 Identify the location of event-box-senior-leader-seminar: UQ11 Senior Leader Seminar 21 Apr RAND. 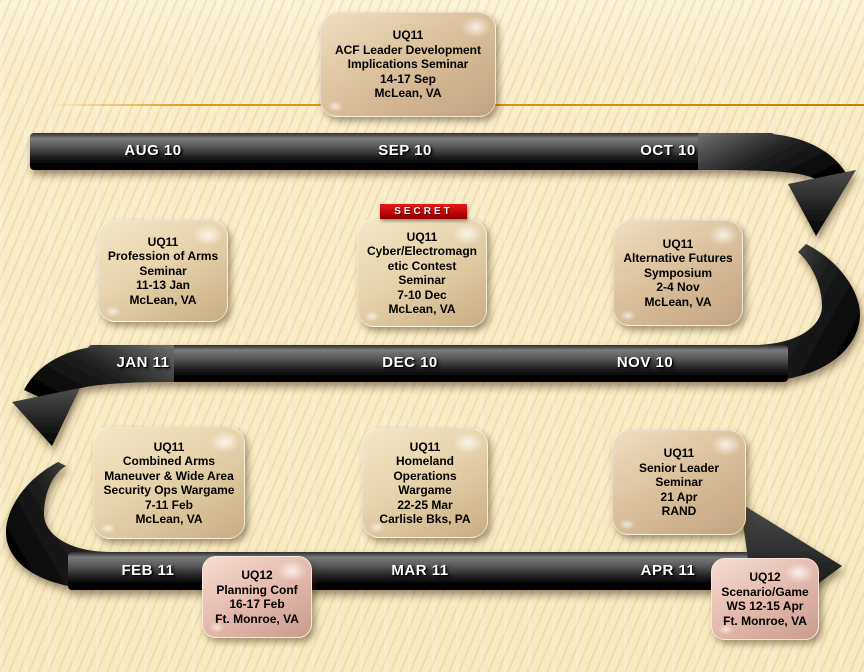
(679, 482).